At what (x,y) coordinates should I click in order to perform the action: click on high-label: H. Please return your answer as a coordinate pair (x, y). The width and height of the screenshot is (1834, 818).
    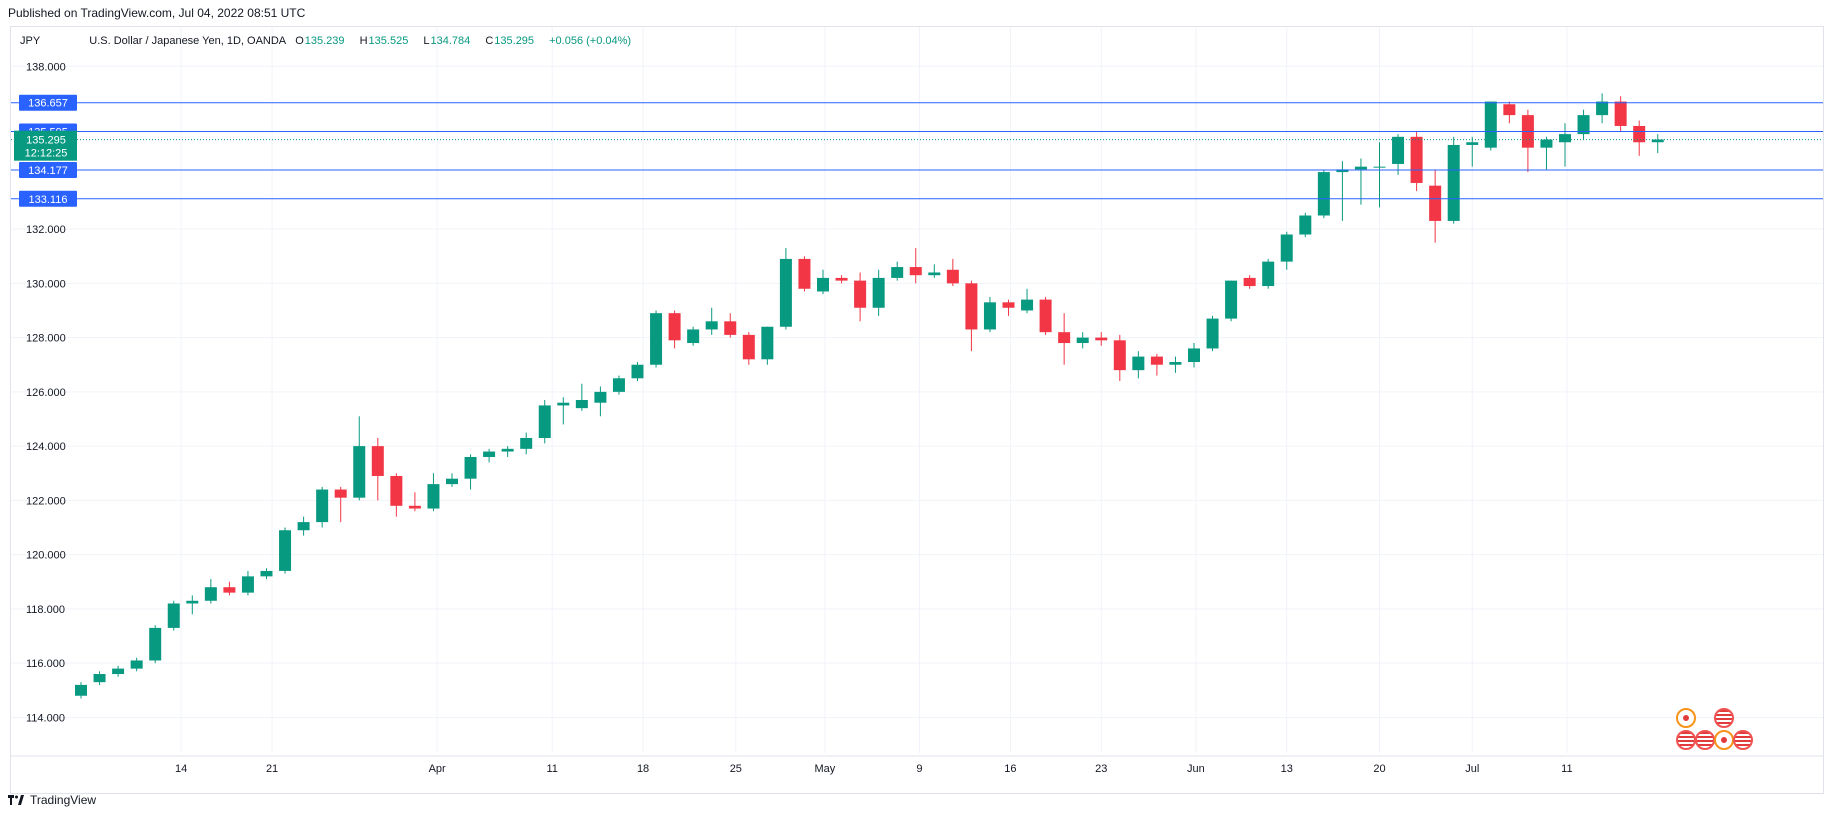
    Looking at the image, I should click on (363, 41).